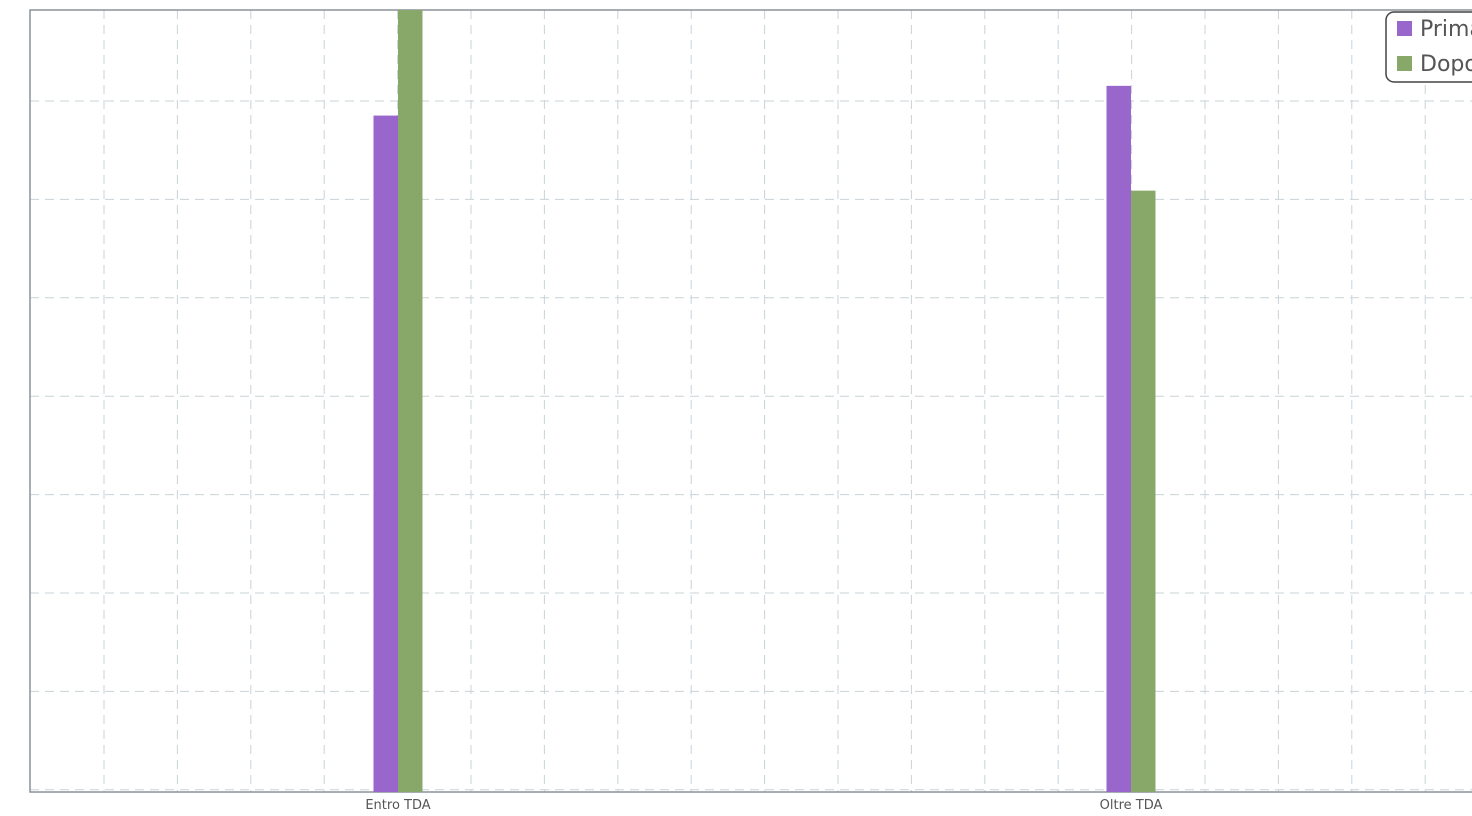 This screenshot has height=816, width=1472. What do you see at coordinates (1143, 491) in the screenshot?
I see `bar-oltre-tda-dopo` at bounding box center [1143, 491].